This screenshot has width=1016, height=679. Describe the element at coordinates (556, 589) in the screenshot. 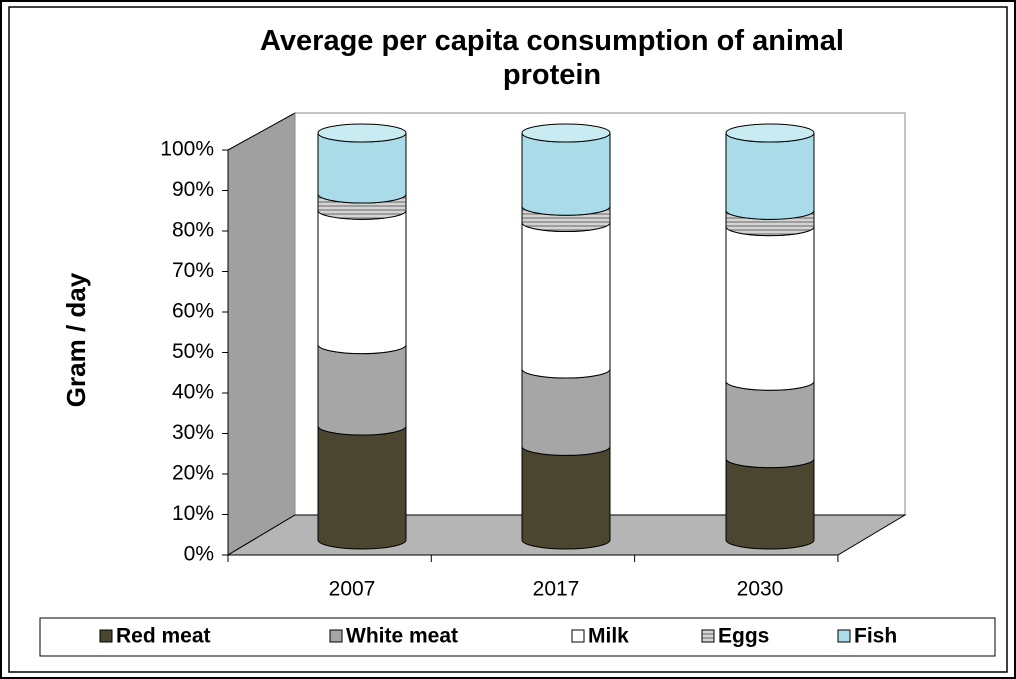

I see `x-tick-label: 2017` at that location.